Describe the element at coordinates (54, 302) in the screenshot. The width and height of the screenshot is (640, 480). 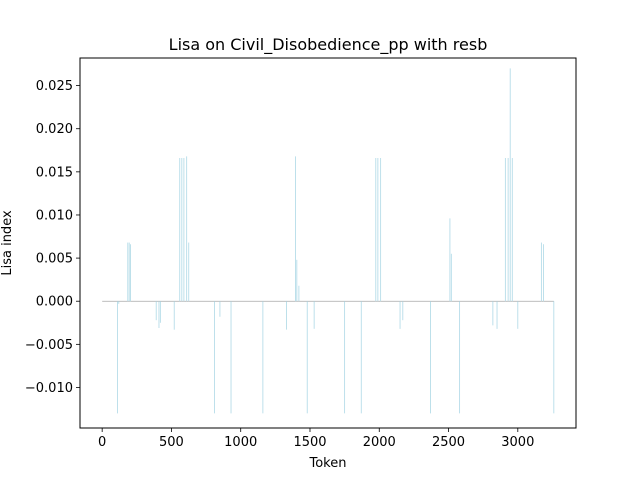
I see `y-tick-label: 0.000` at that location.